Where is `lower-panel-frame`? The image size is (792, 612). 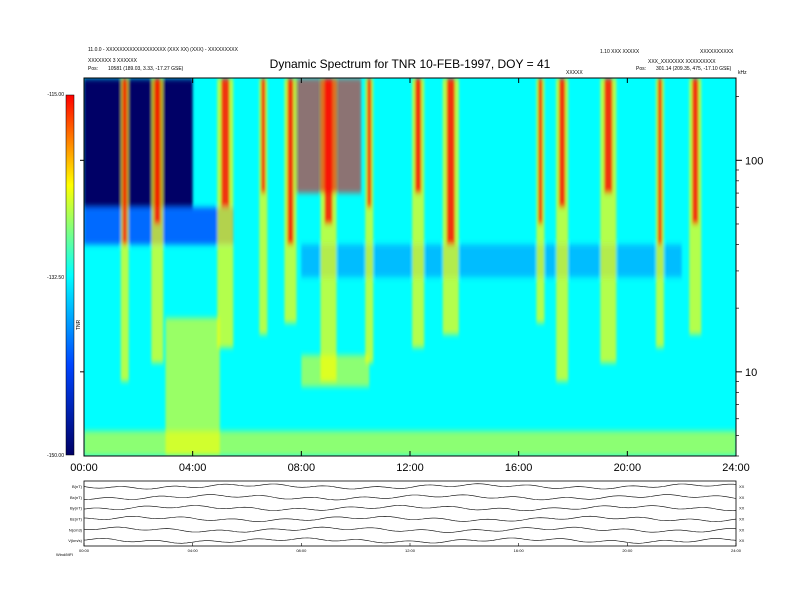
lower-panel-frame is located at coordinates (410, 513).